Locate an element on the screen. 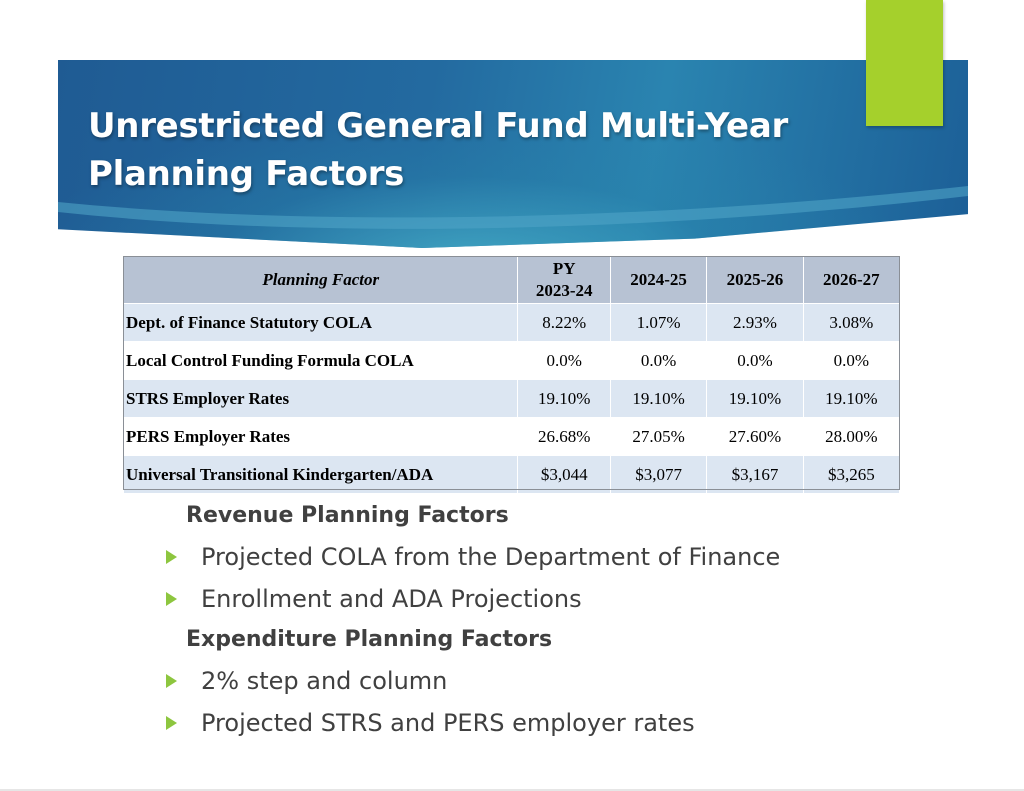  cell-py: 19.10% is located at coordinates (564, 398).